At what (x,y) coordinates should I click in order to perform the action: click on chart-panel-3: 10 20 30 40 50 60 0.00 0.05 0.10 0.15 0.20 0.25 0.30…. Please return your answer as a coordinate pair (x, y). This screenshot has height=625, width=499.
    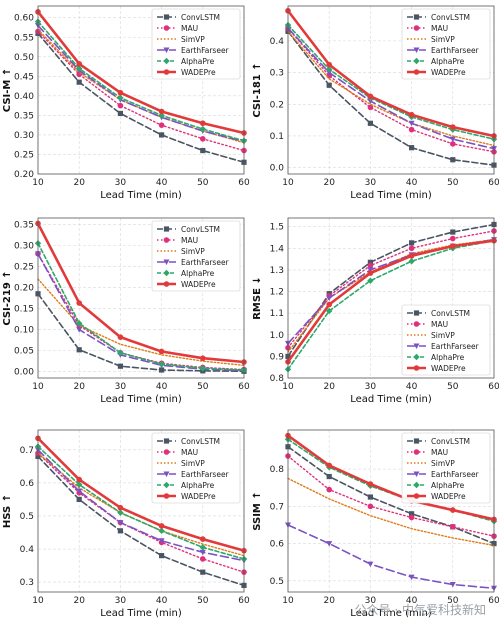
    Looking at the image, I should click on (126, 311).